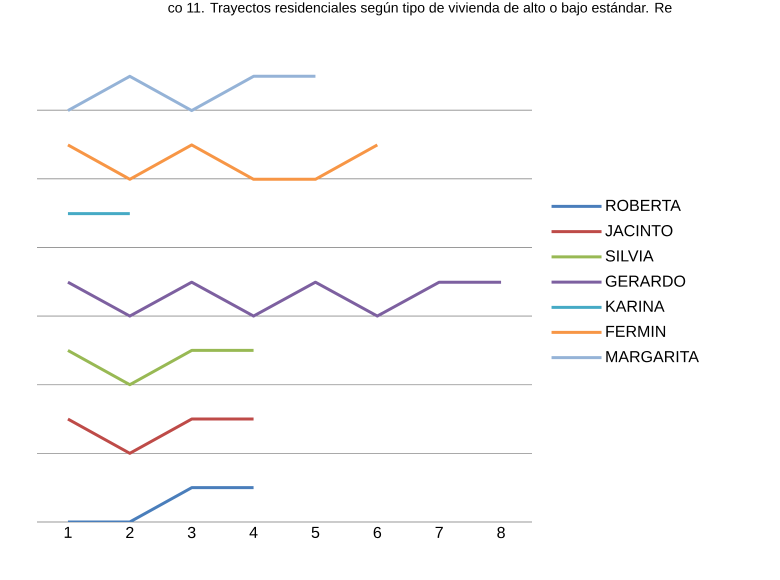 The height and width of the screenshot is (580, 780). Describe the element at coordinates (652, 356) in the screenshot. I see `legend-label: MARGARITA` at that location.